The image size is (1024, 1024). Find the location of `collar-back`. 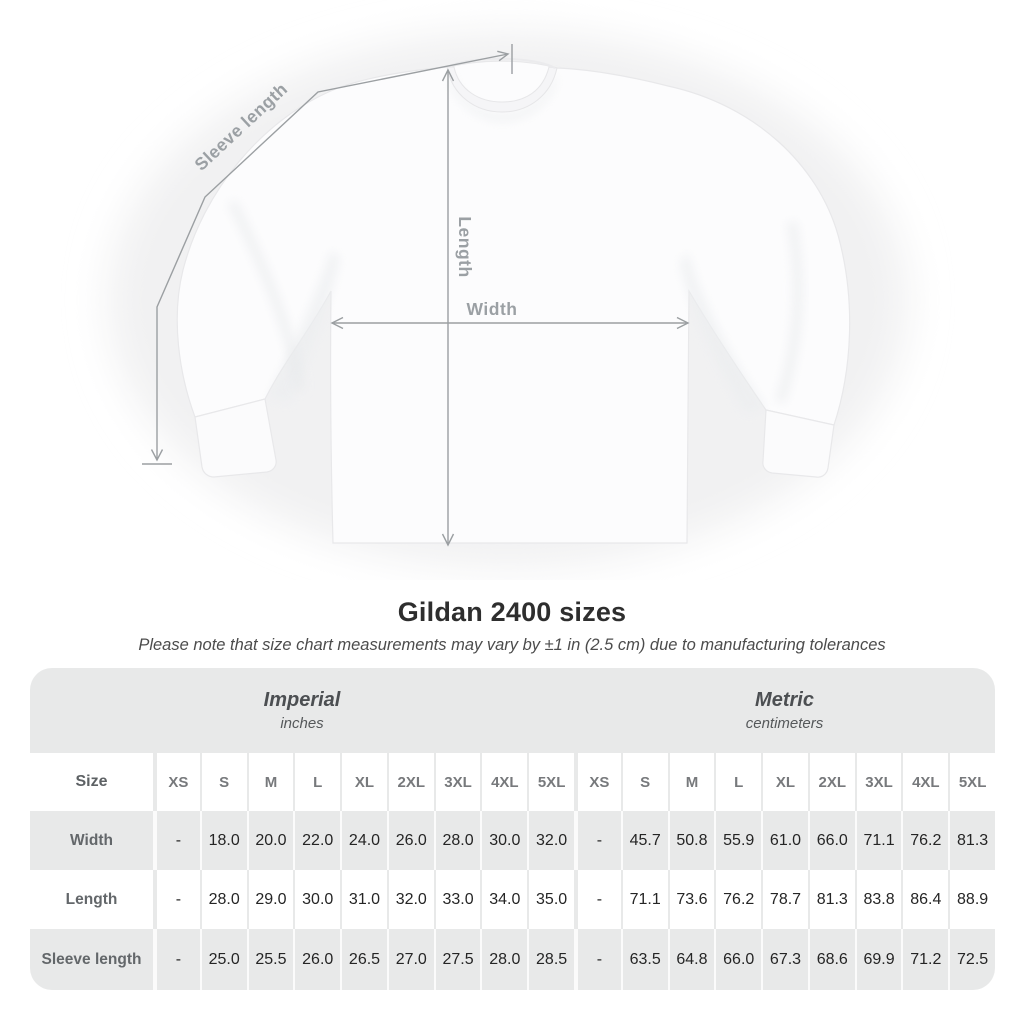

collar-back is located at coordinates (502, 63).